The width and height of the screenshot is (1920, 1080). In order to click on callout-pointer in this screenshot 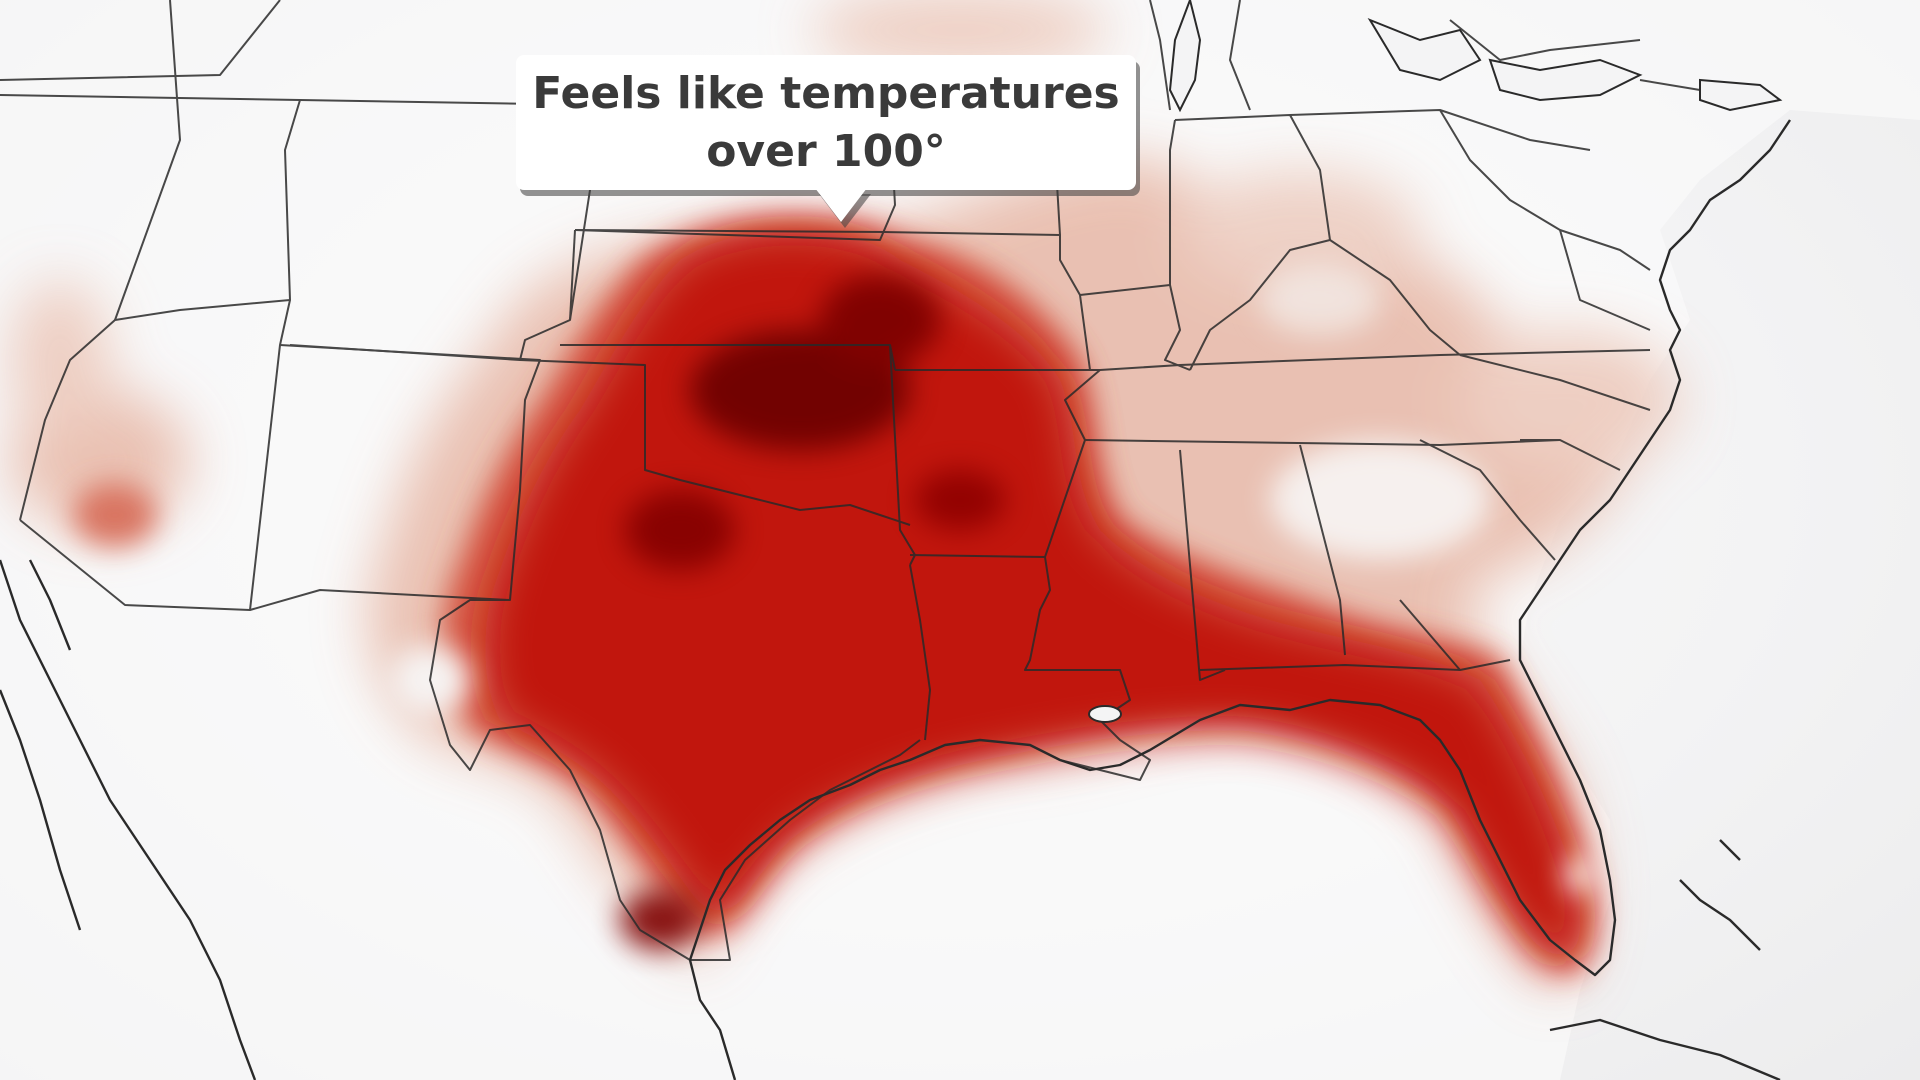, I will do `click(841, 205)`.